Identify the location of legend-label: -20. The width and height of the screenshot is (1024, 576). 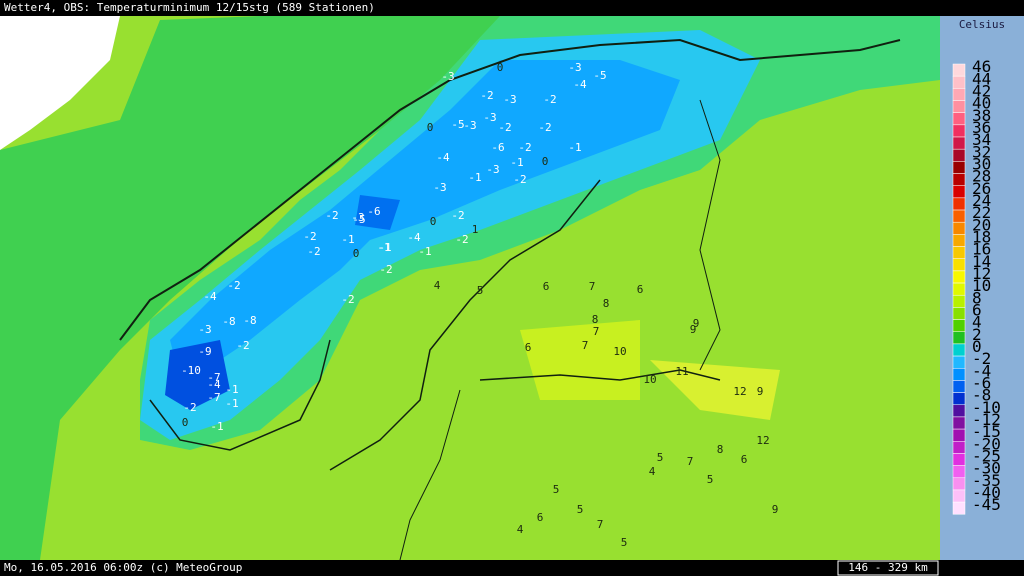
(986, 443).